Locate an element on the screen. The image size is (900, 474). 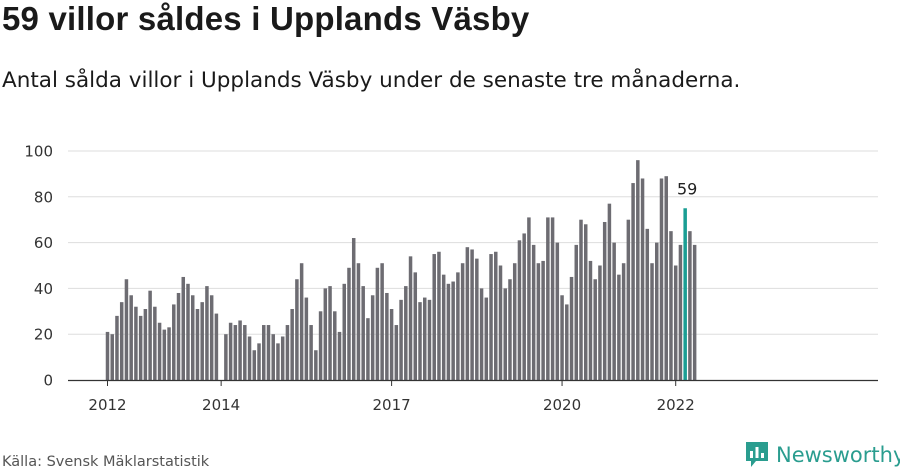
chart-title: 59 villor såldes i Upplands Väsby is located at coordinates (266, 18).